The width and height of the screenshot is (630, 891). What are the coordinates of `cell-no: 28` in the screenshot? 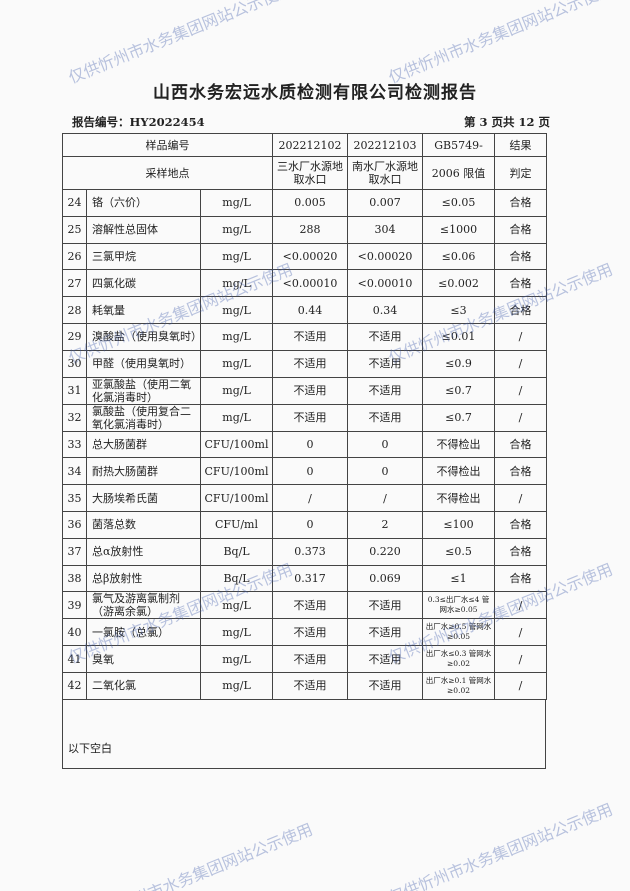 It's located at (74, 310).